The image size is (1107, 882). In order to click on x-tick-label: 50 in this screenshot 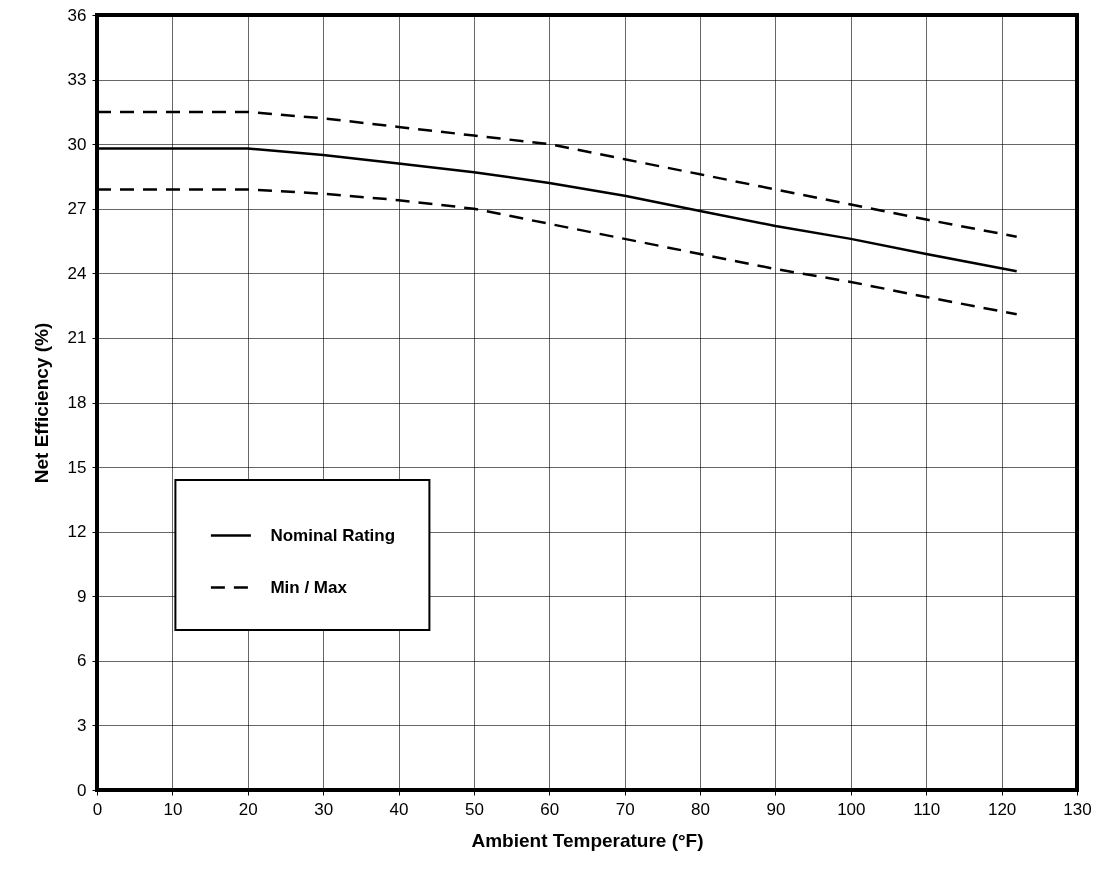, I will do `click(474, 809)`.